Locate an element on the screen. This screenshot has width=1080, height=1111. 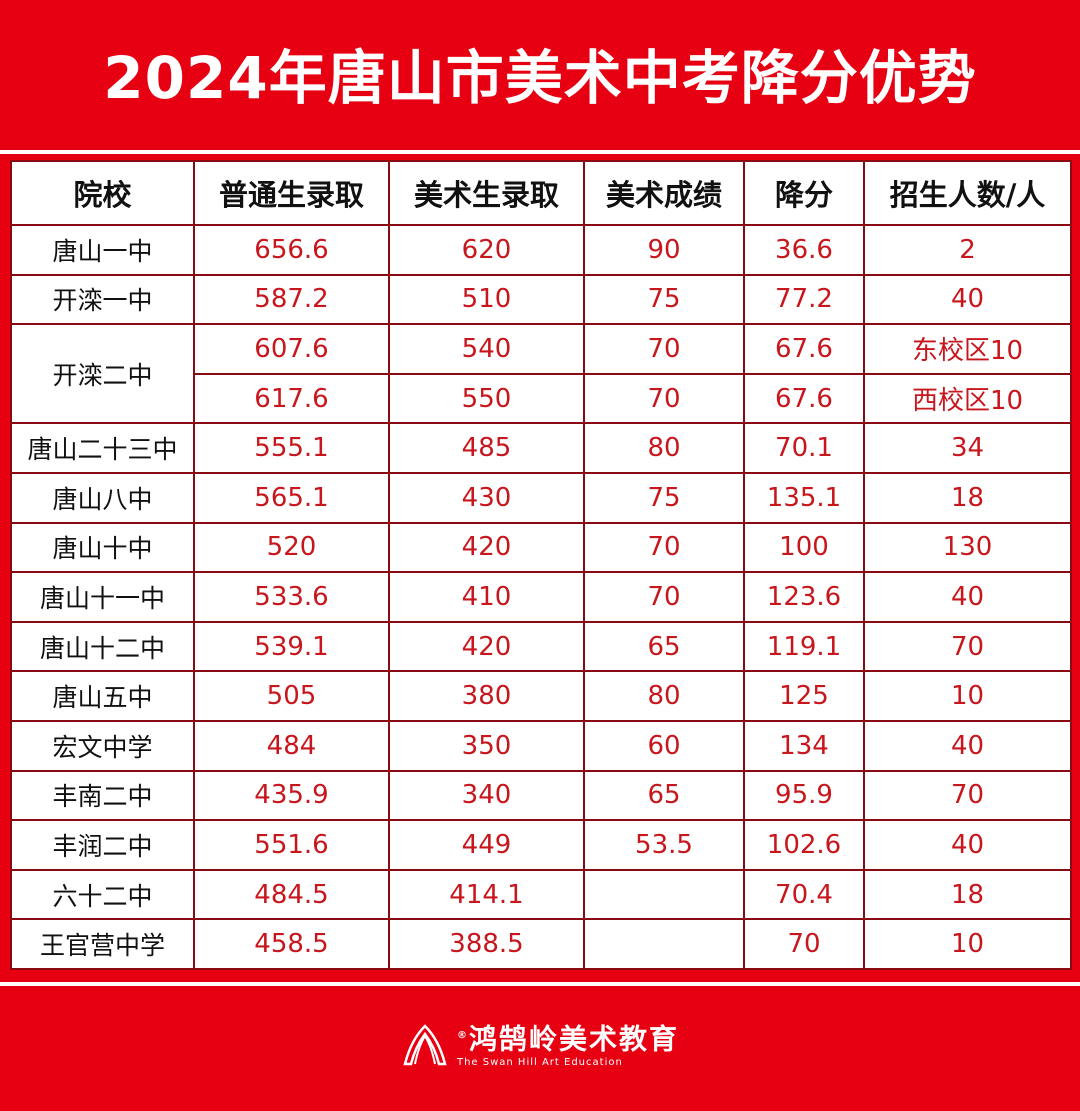
brand-name-cn: ®鸿鹄岭美术教育 is located at coordinates (568, 1037).